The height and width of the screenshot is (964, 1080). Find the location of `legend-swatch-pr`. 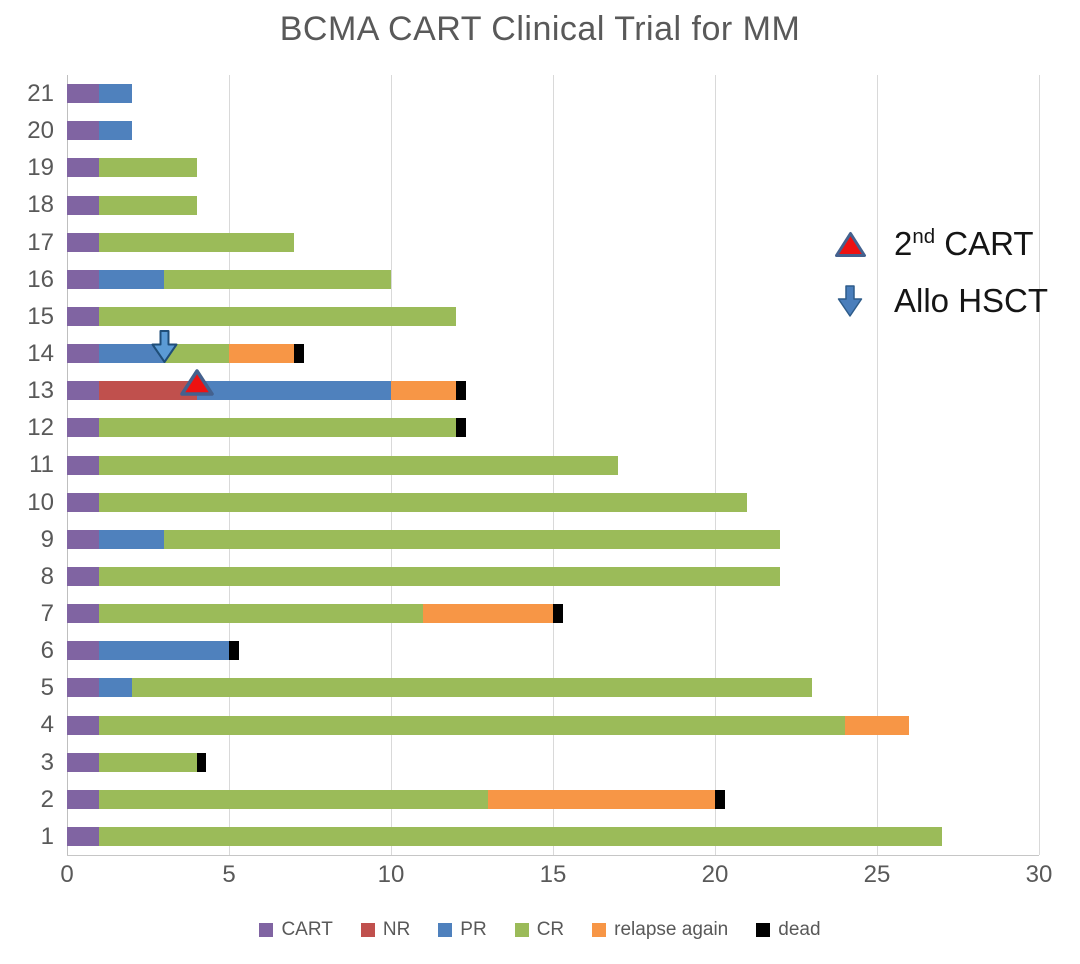

legend-swatch-pr is located at coordinates (445, 930).